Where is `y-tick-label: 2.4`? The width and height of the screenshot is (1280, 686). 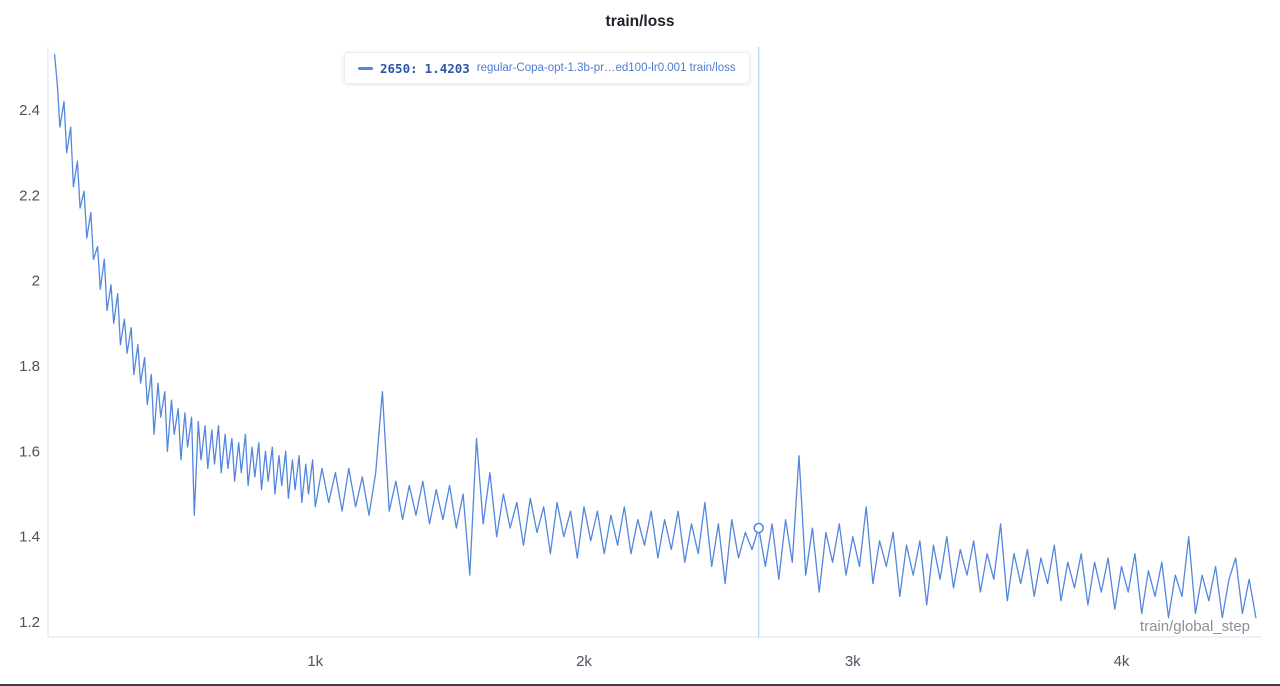 y-tick-label: 2.4 is located at coordinates (29, 110).